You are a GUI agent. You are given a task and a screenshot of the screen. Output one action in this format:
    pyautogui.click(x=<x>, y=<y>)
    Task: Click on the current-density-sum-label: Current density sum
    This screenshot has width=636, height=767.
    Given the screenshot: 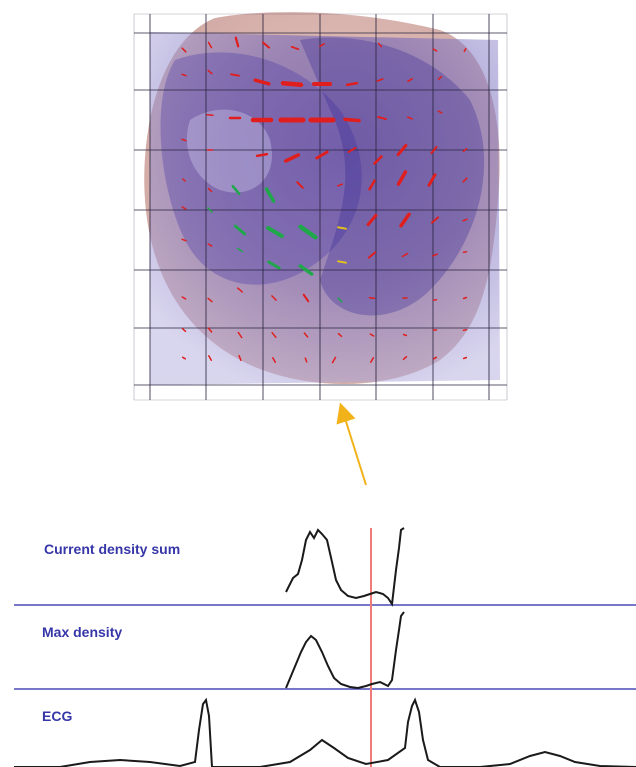 What is the action you would take?
    pyautogui.click(x=112, y=549)
    